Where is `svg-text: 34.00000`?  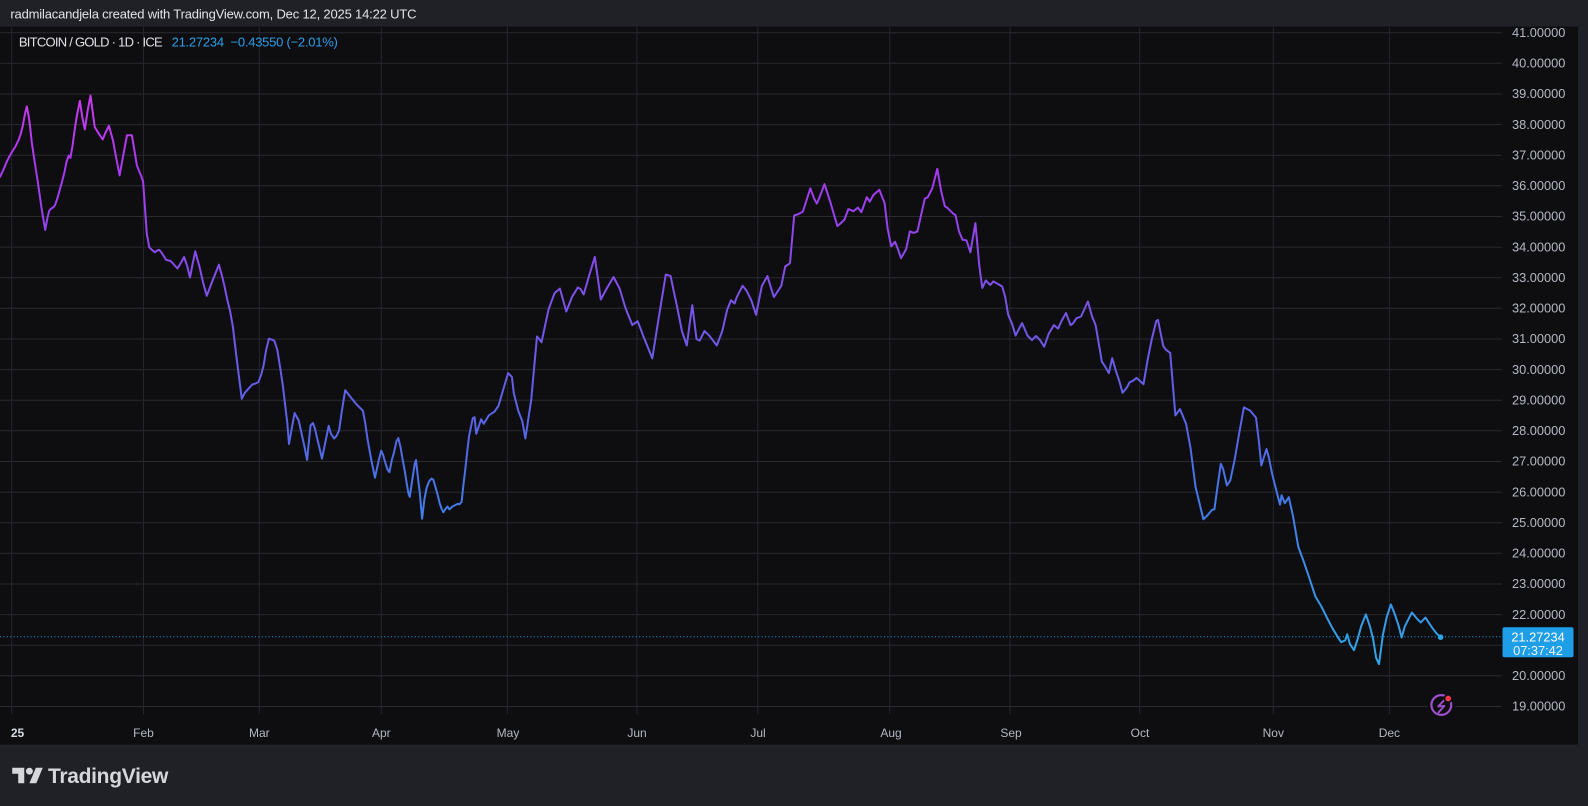
svg-text: 34.00000 is located at coordinates (1538, 246).